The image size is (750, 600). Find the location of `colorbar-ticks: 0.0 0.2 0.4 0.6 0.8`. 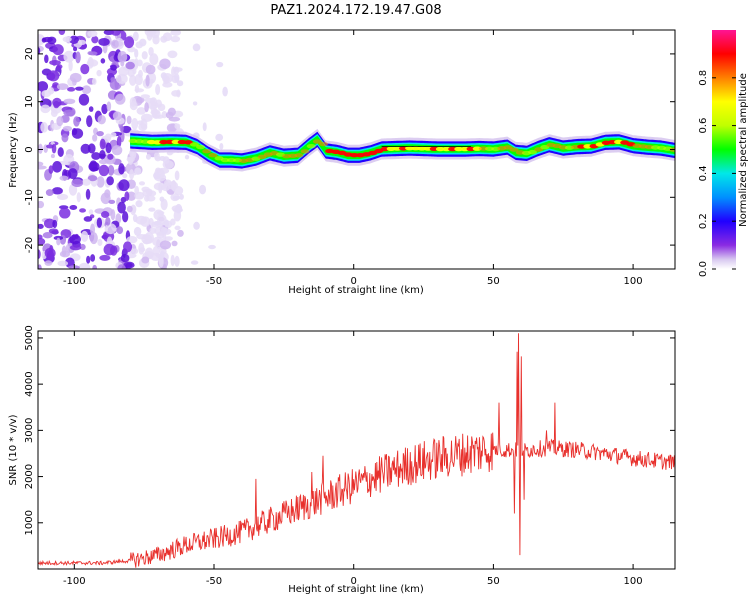

colorbar-ticks: 0.0 0.2 0.4 0.6 0.8 is located at coordinates (717, 173).